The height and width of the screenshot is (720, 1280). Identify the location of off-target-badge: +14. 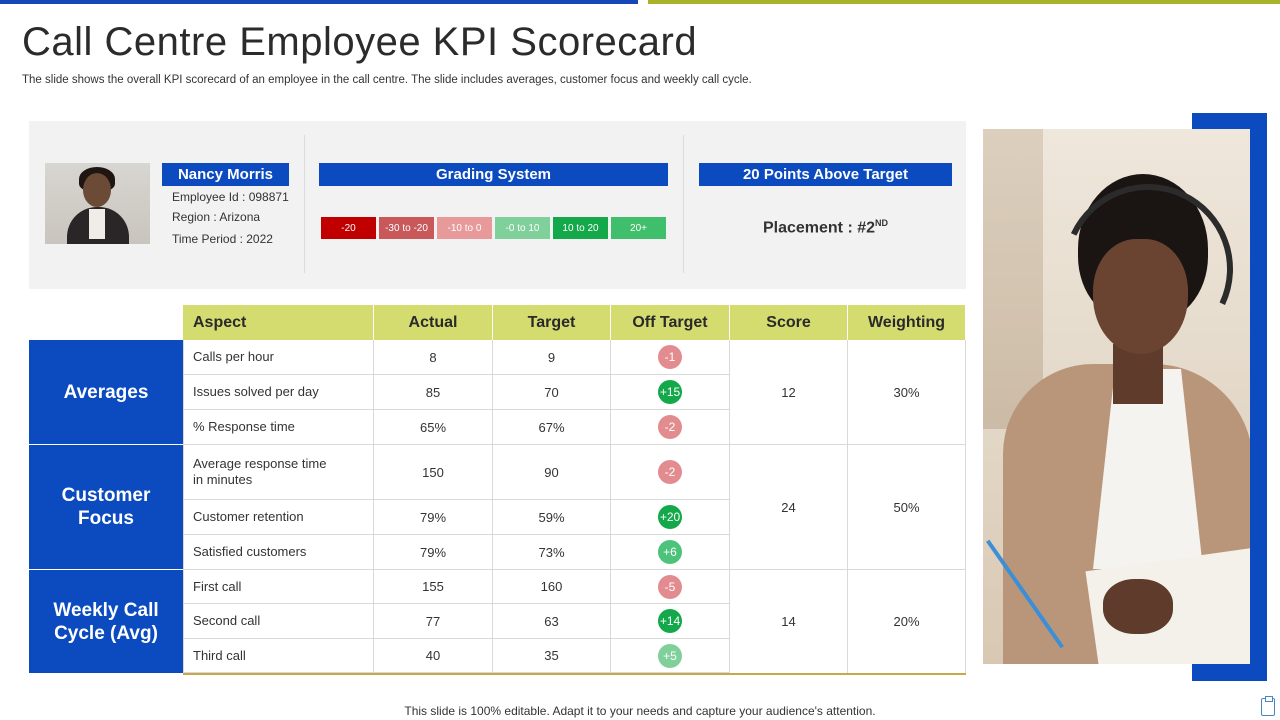
(670, 621).